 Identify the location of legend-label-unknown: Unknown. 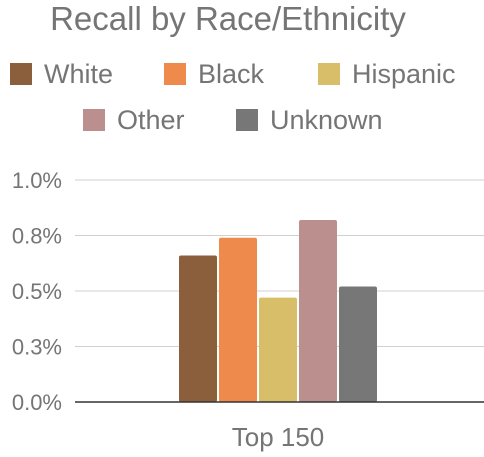
(326, 120).